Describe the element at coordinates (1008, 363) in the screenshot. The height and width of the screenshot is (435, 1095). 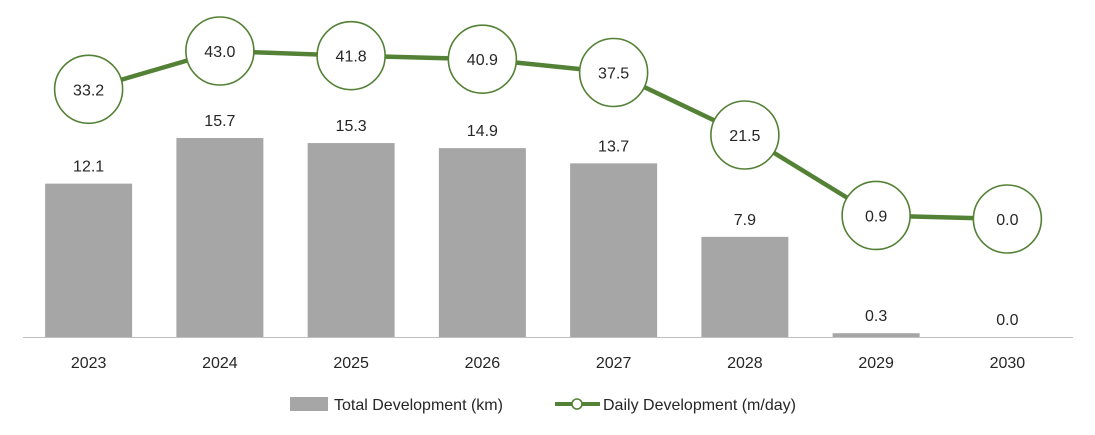
I see `x-tick-2030: 2030` at that location.